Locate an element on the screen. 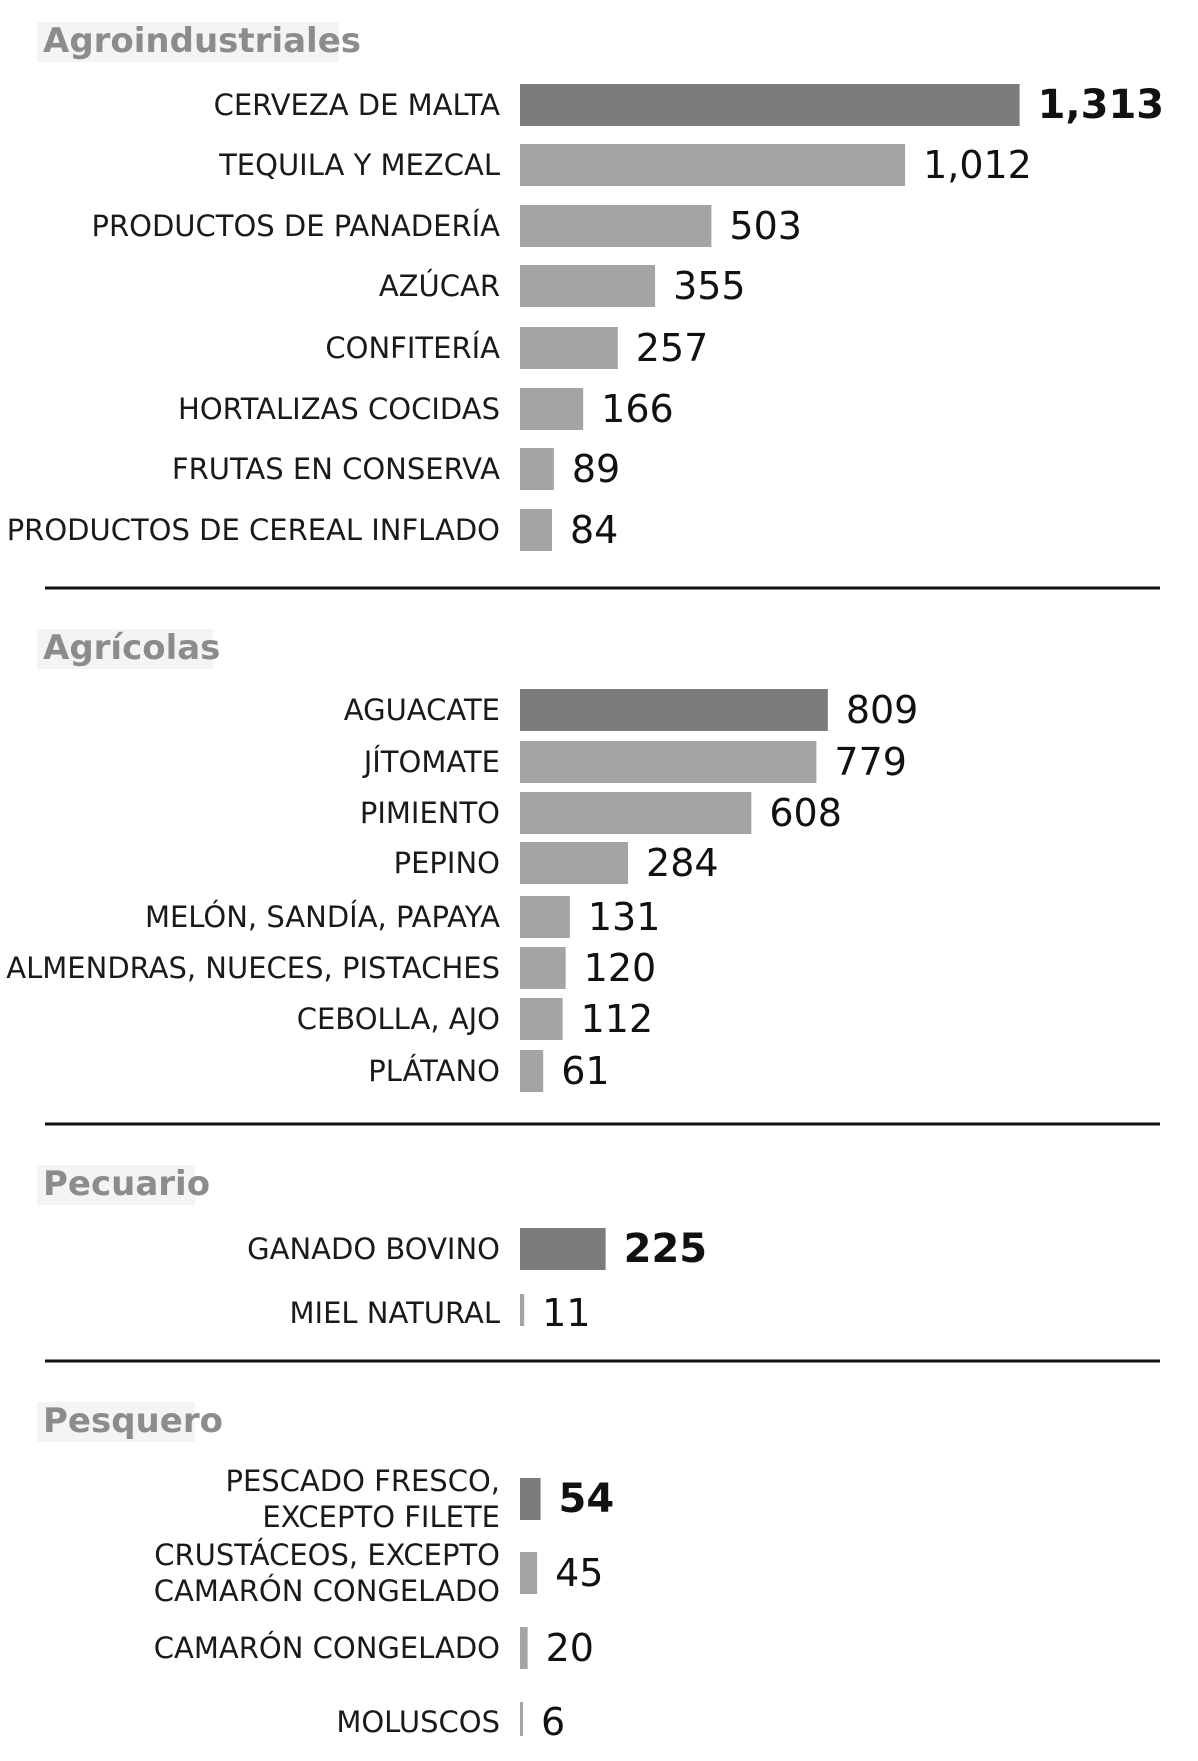  value-label: 54 is located at coordinates (587, 1499).